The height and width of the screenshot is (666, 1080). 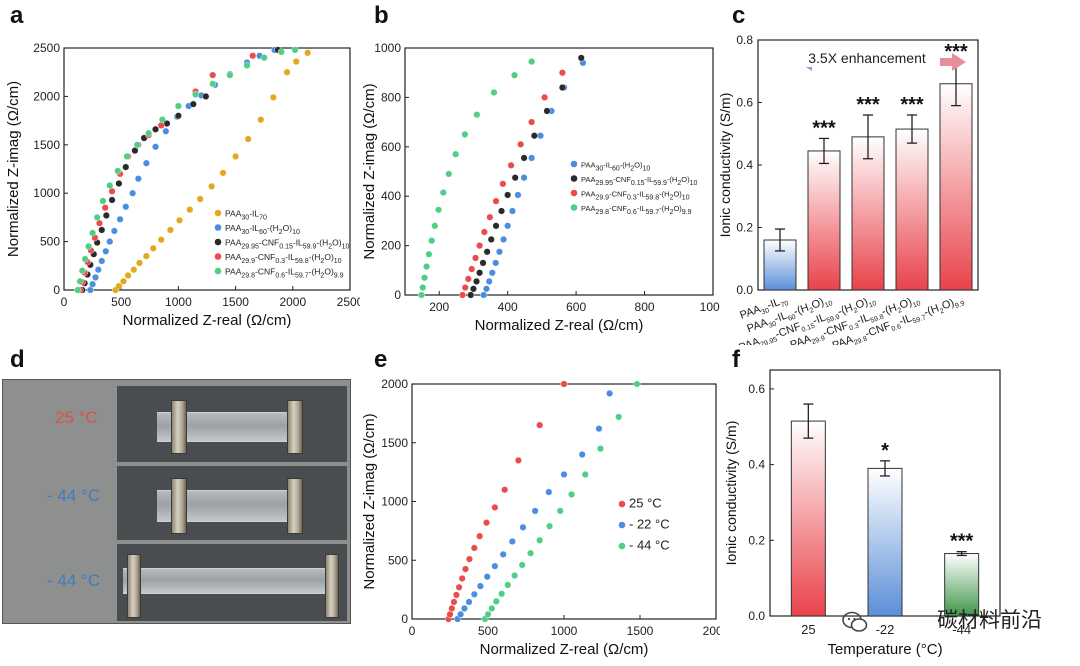 I want to click on chart-e-ytick-label: 0, so click(x=404, y=619).